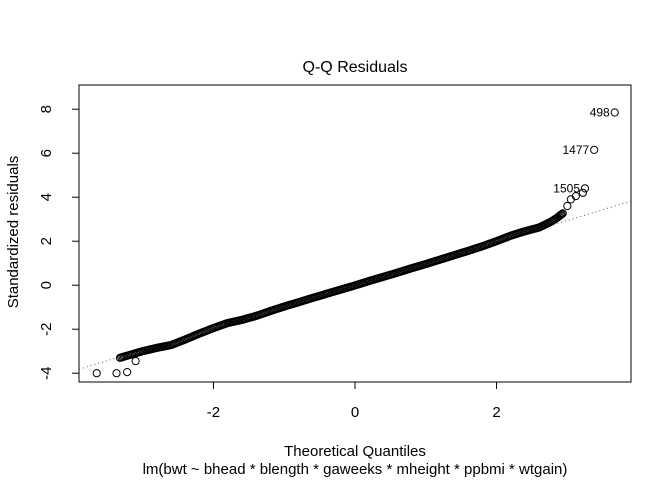  What do you see at coordinates (46, 109) in the screenshot?
I see `y-tick-label: 8` at bounding box center [46, 109].